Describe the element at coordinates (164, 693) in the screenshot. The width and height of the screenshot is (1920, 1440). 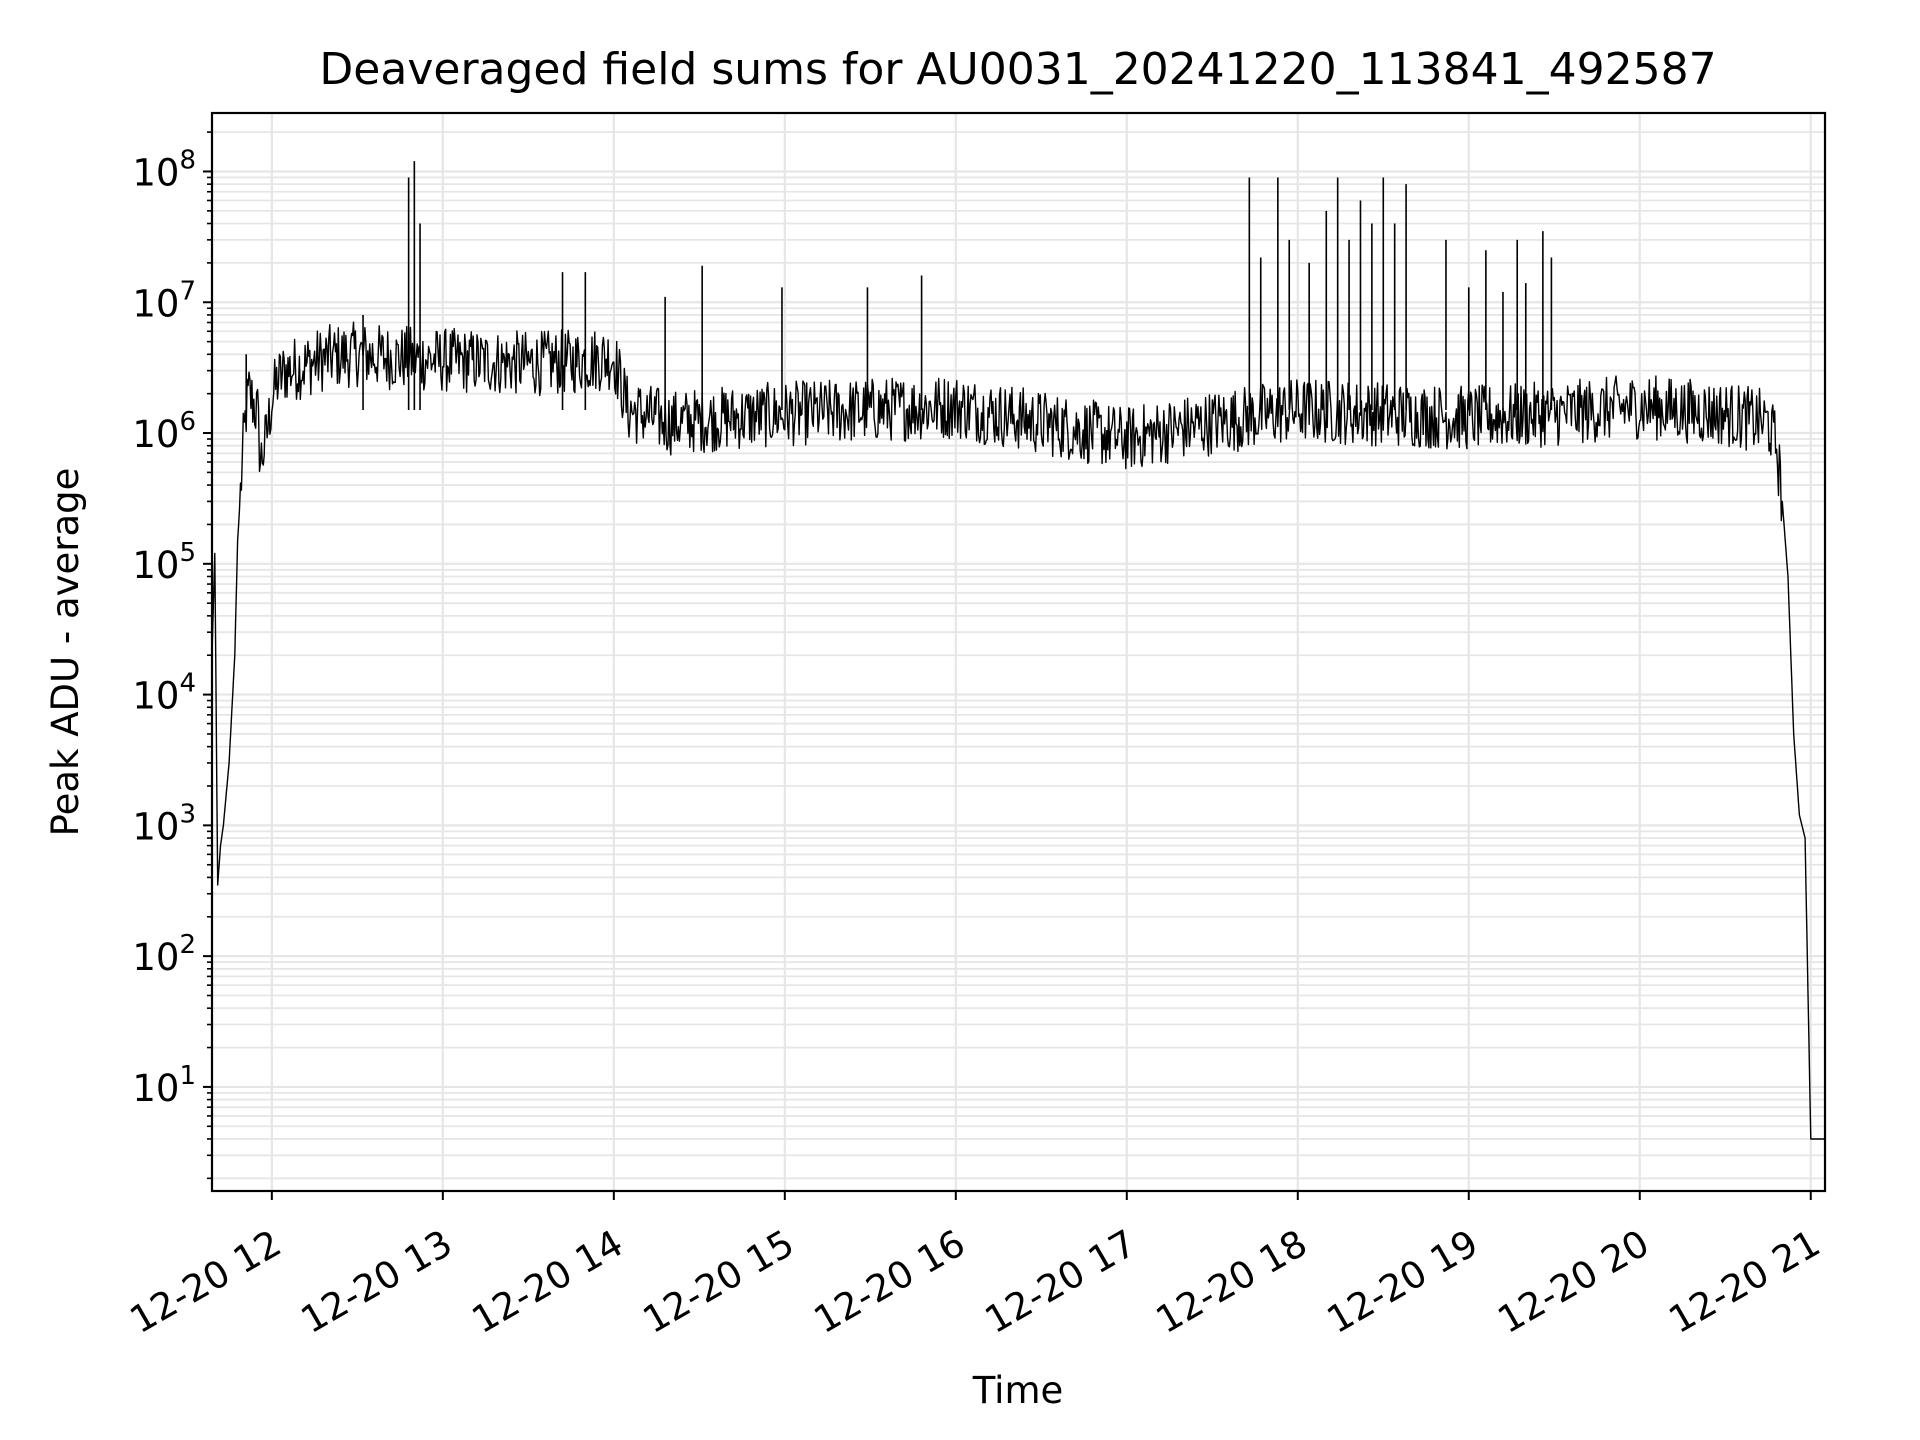
I see `y-tick-label: 10⁴` at that location.